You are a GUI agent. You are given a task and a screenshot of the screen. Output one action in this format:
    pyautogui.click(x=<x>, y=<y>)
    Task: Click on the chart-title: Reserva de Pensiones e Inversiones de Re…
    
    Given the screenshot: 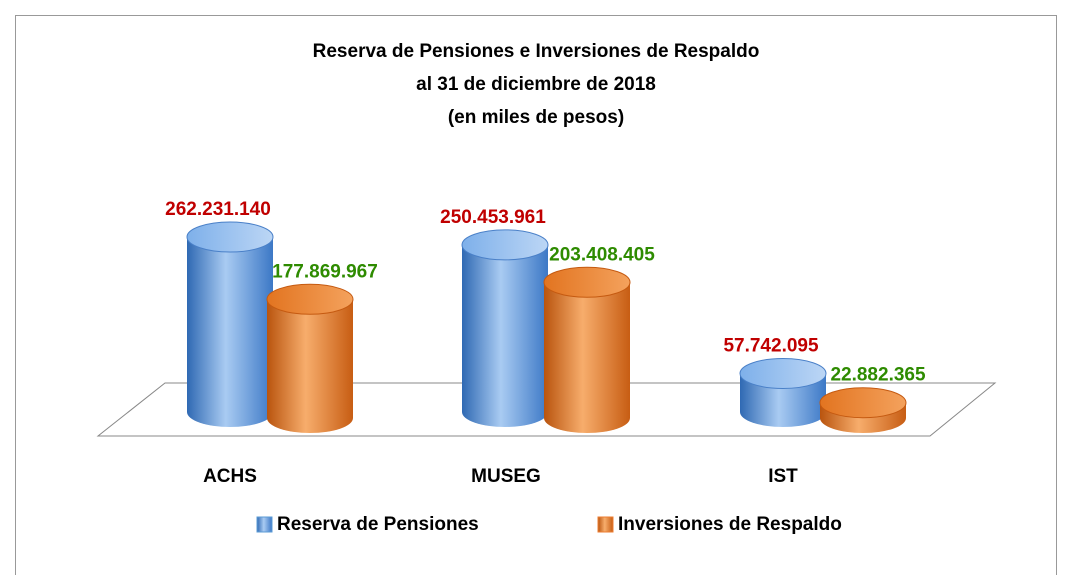 What is the action you would take?
    pyautogui.click(x=536, y=51)
    